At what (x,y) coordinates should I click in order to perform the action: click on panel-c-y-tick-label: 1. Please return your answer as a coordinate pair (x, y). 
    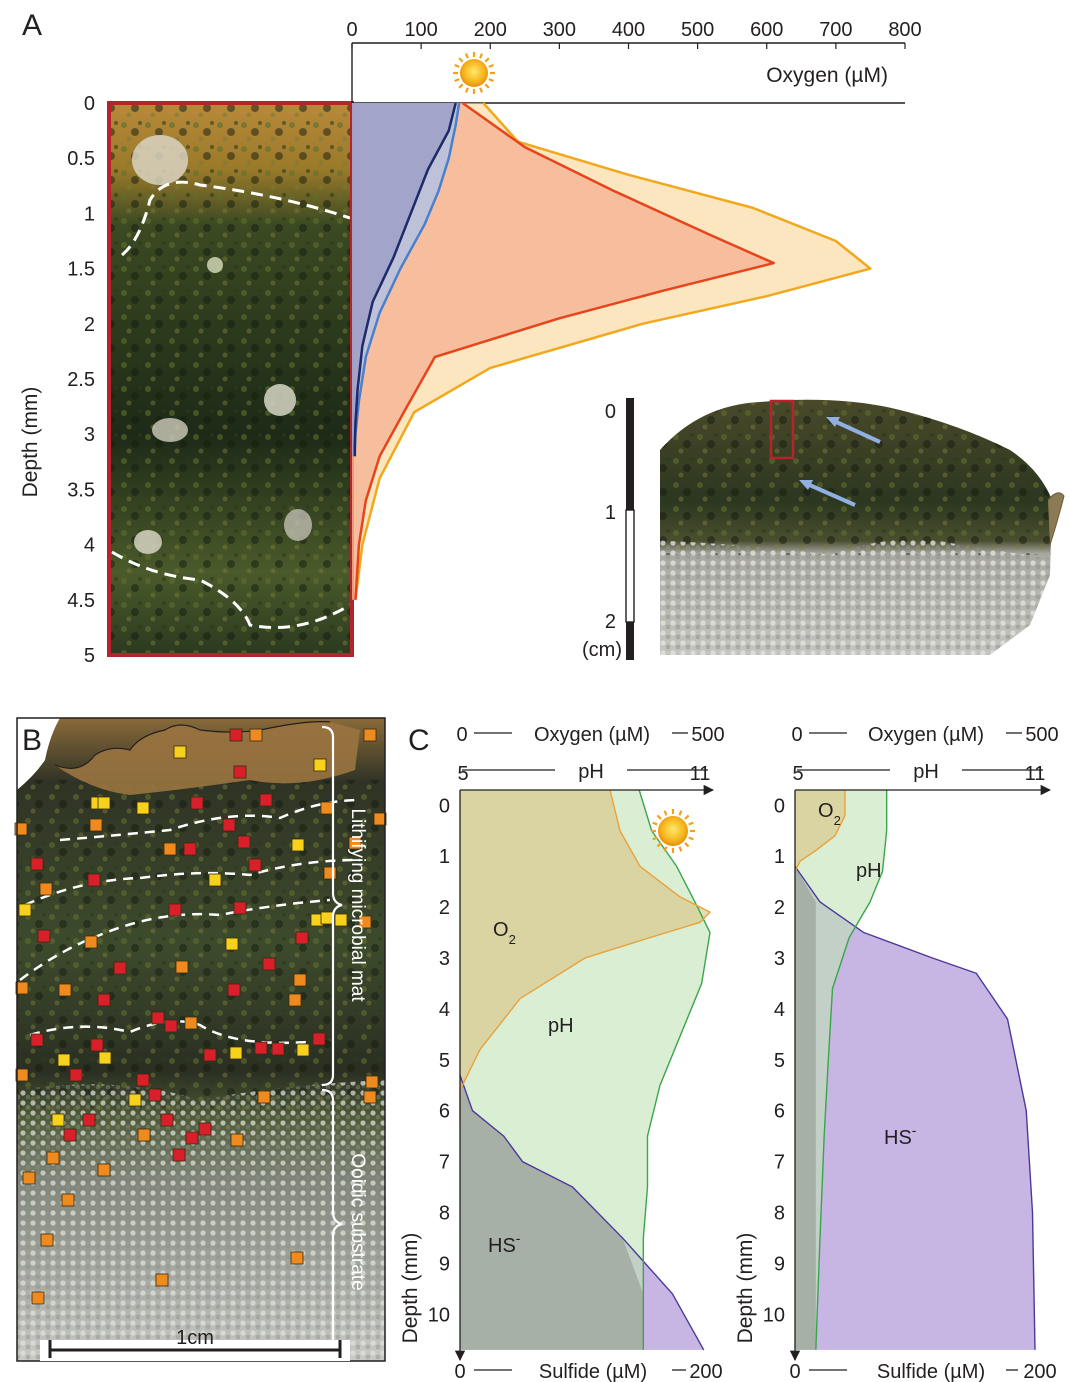
    Looking at the image, I should click on (444, 857).